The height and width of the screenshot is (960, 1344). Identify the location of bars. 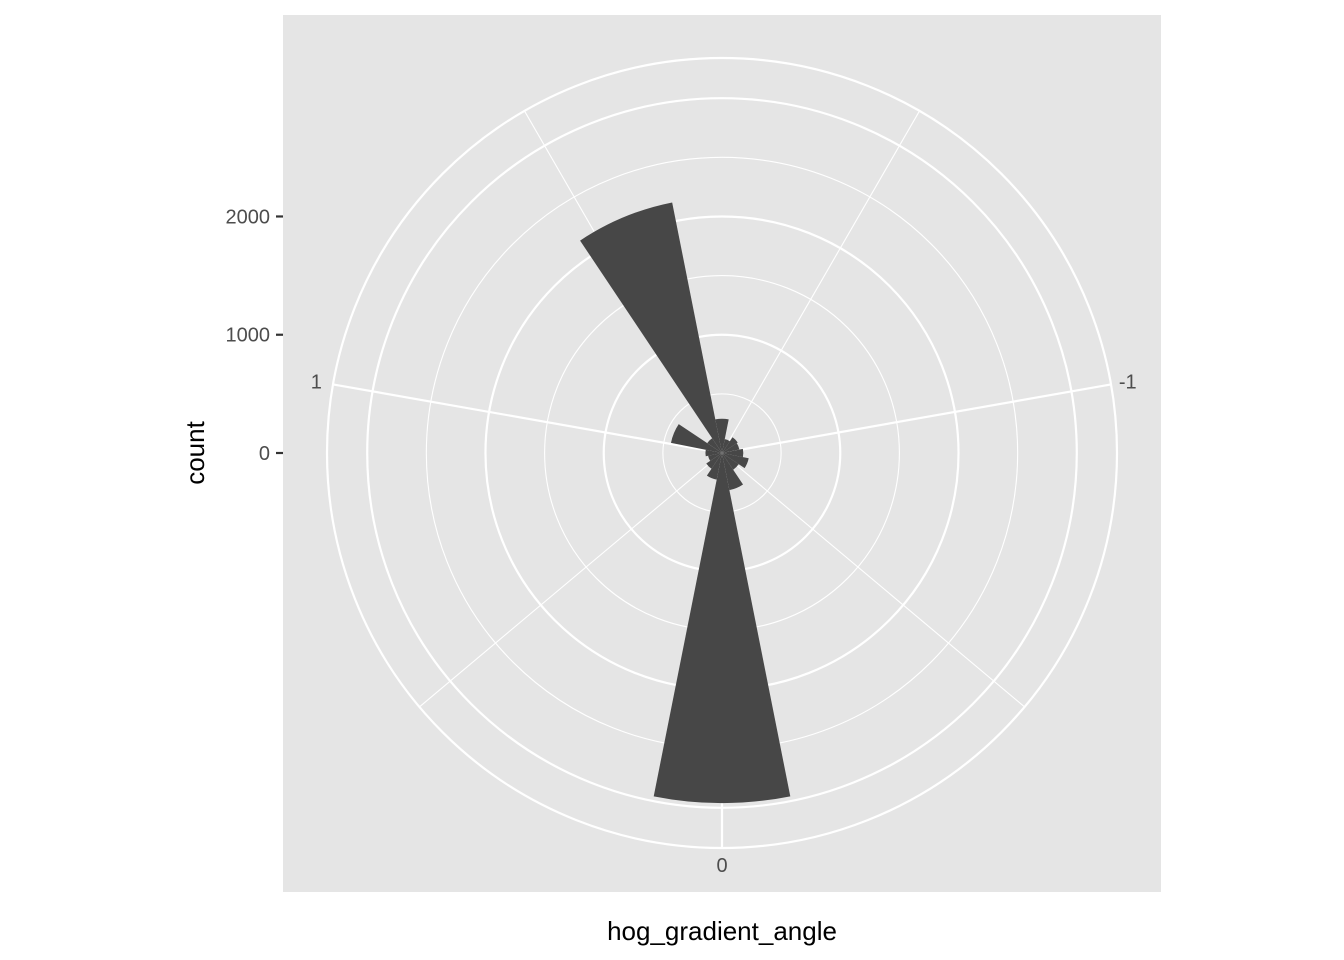
(685, 503).